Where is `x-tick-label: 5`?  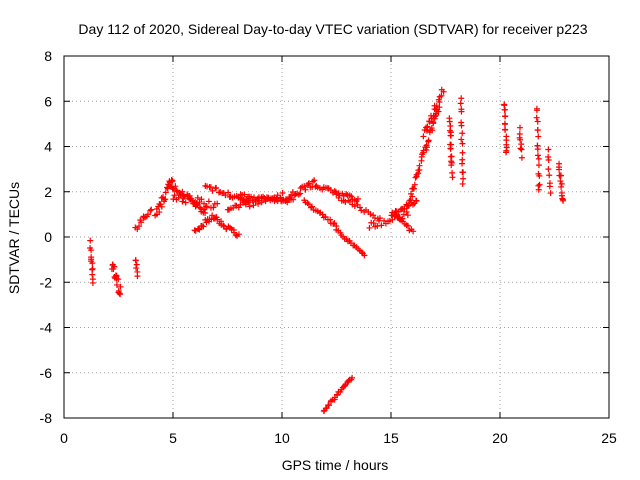
x-tick-label: 5 is located at coordinates (173, 438).